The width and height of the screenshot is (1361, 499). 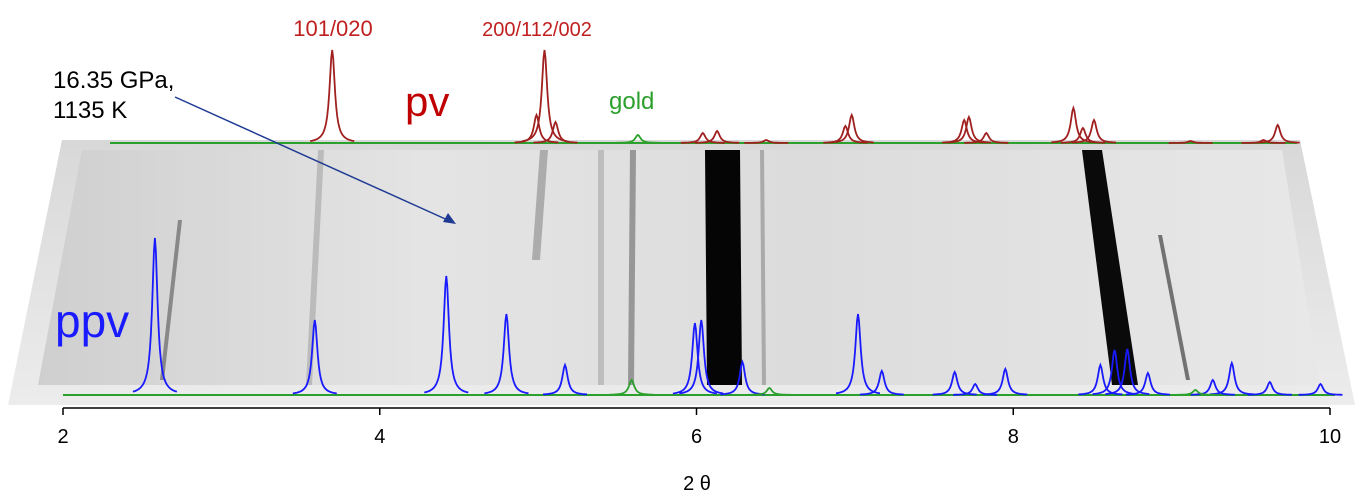 I want to click on arrow-head, so click(x=449, y=218).